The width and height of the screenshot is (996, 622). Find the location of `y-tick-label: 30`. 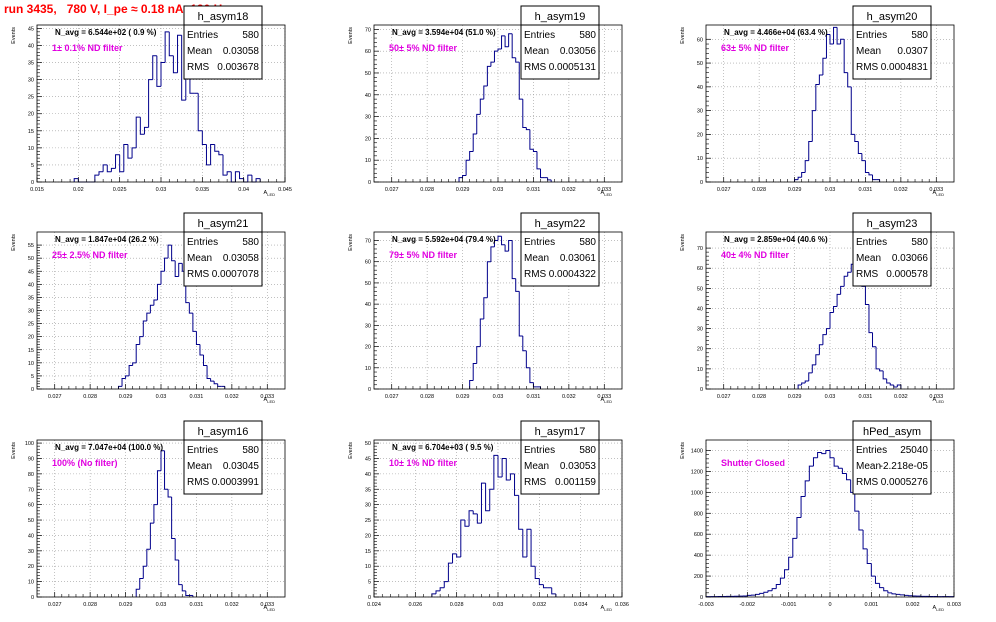

y-tick-label: 30 is located at coordinates (31, 312).